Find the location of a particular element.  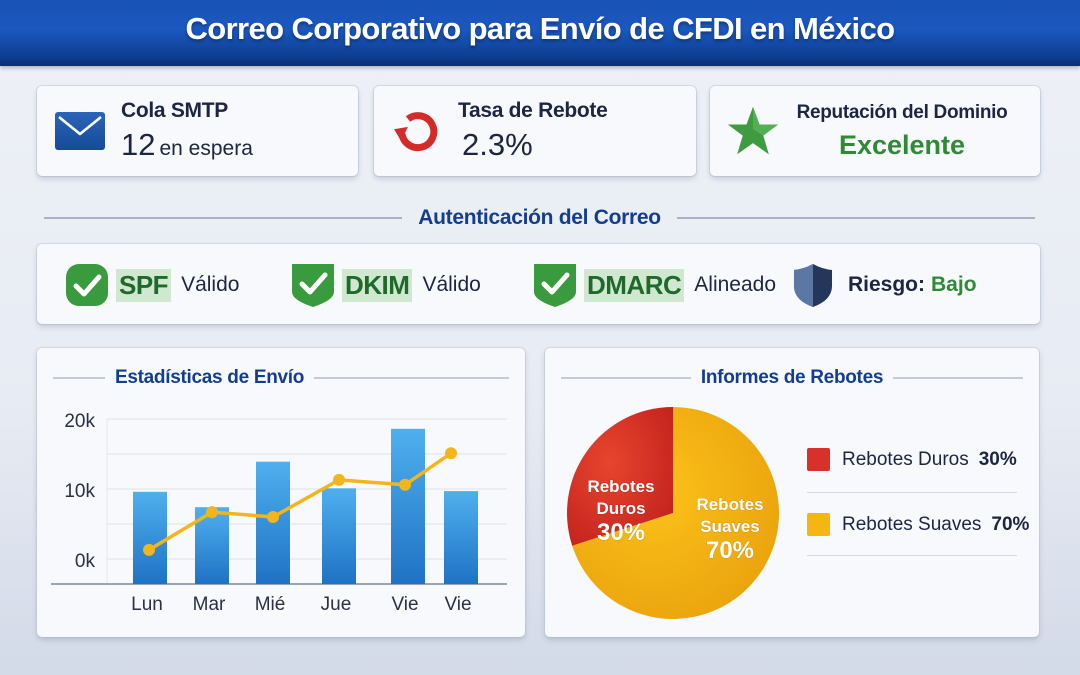

kpi-label: Tasa de Rebote is located at coordinates (533, 110).